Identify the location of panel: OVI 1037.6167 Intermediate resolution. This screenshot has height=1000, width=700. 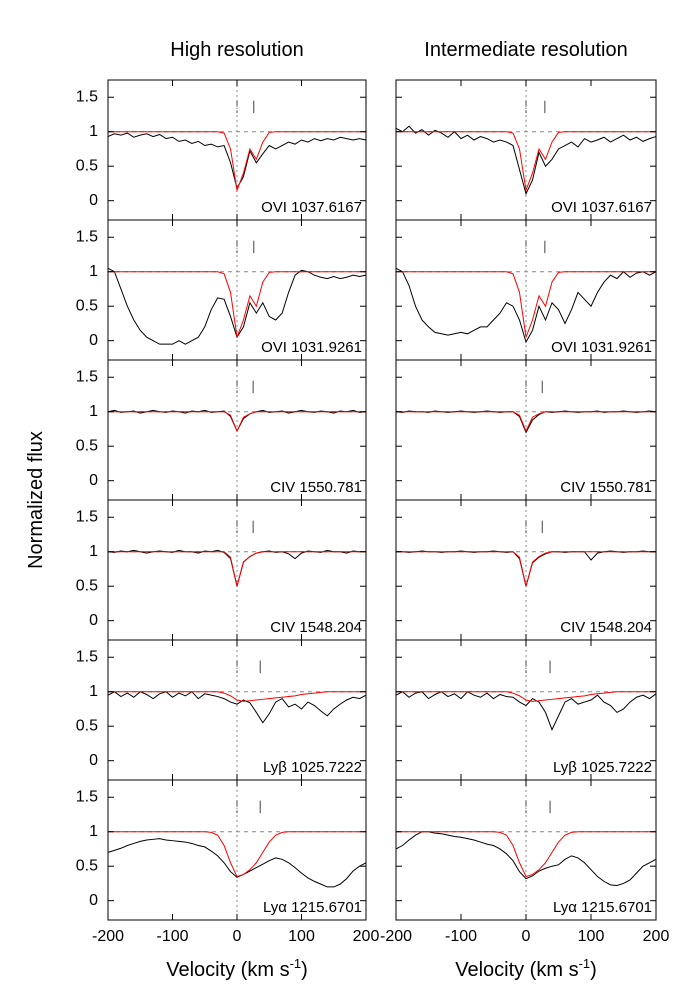
(526, 130).